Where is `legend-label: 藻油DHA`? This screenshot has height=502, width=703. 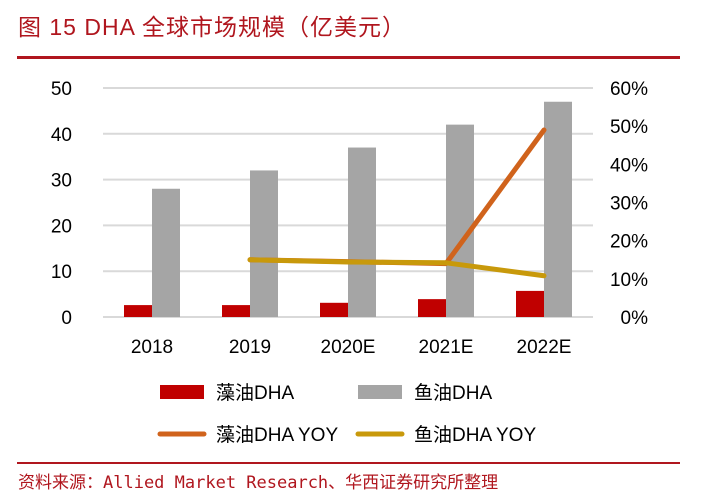 legend-label: 藻油DHA is located at coordinates (255, 393).